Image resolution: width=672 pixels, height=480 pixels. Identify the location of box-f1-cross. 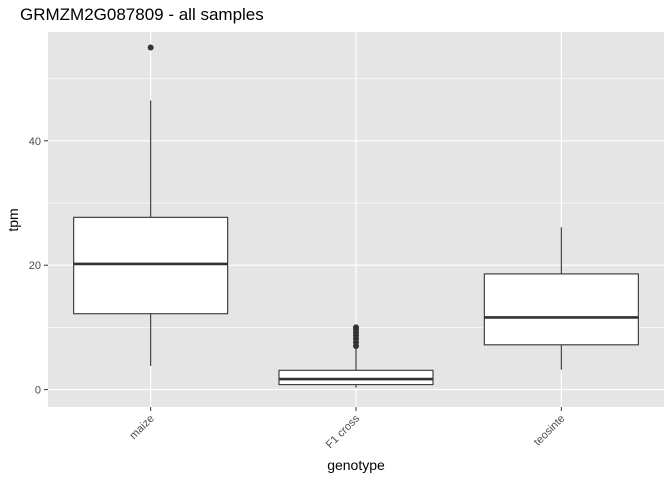
(356, 356).